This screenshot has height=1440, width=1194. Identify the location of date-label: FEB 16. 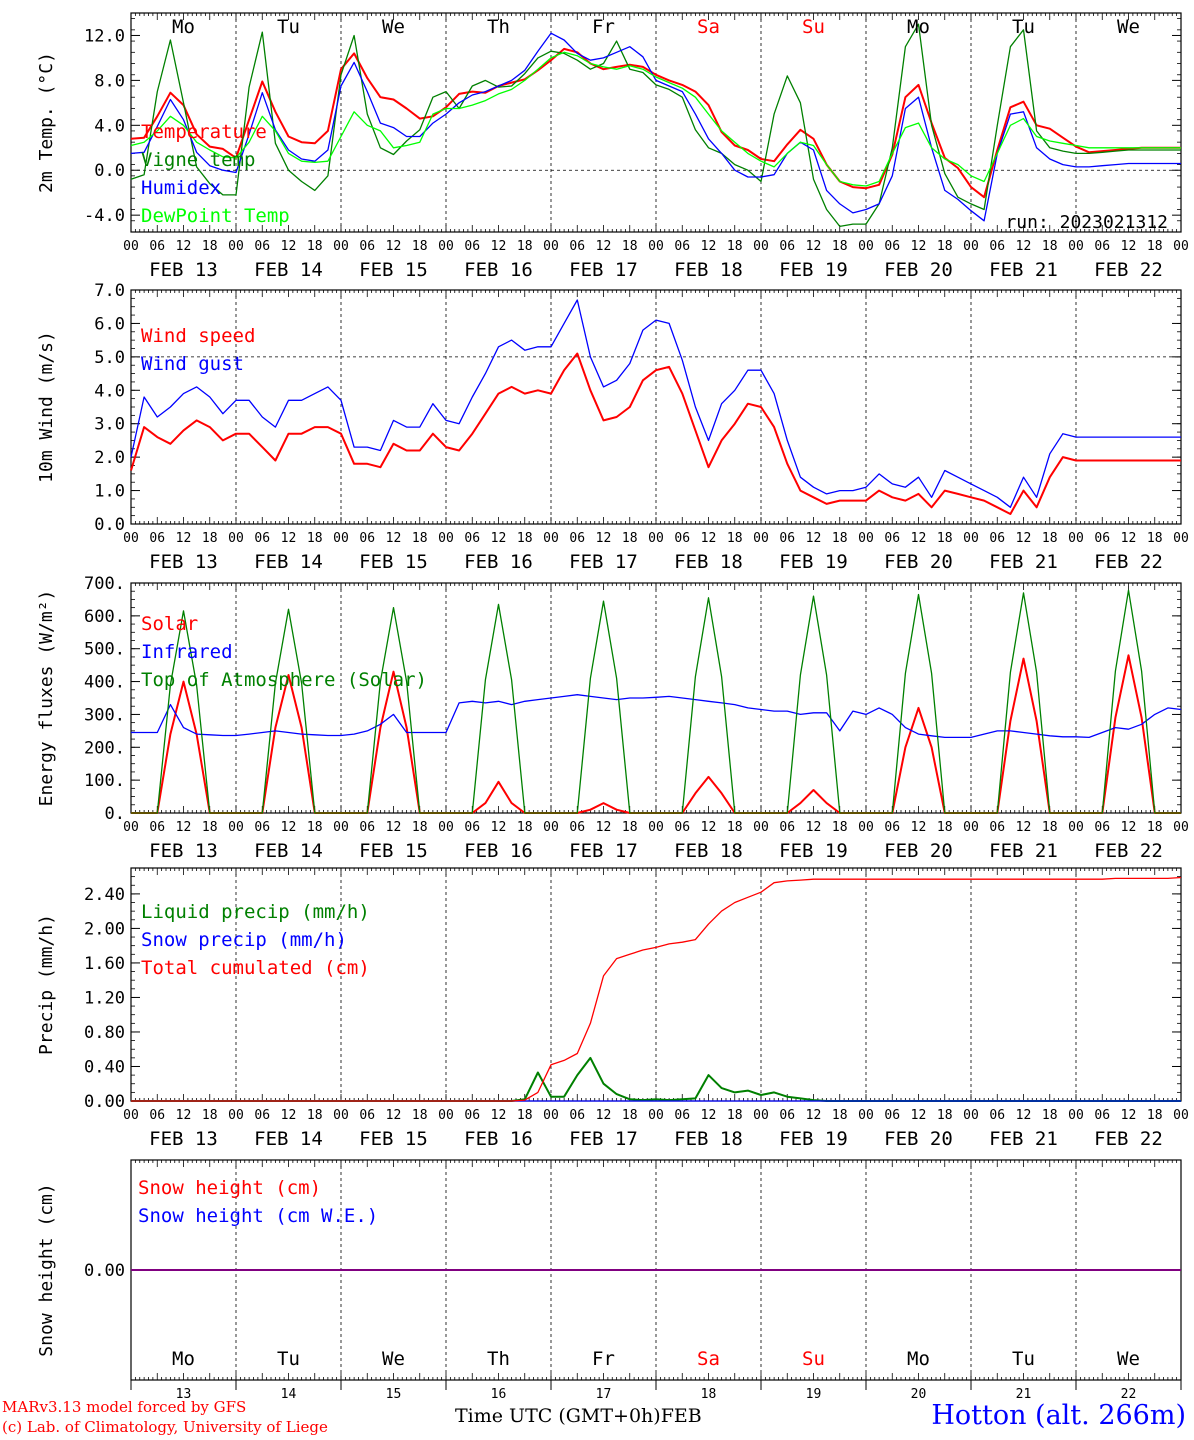
(498, 270).